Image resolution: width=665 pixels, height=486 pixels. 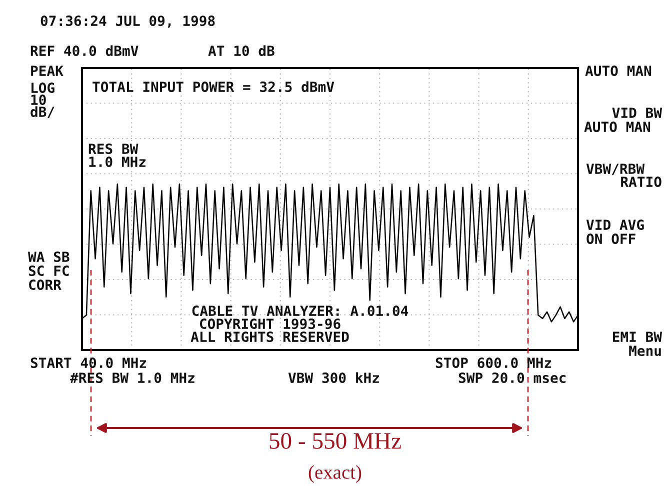 What do you see at coordinates (494, 363) in the screenshot?
I see `text: STOP 600.0 MHz` at bounding box center [494, 363].